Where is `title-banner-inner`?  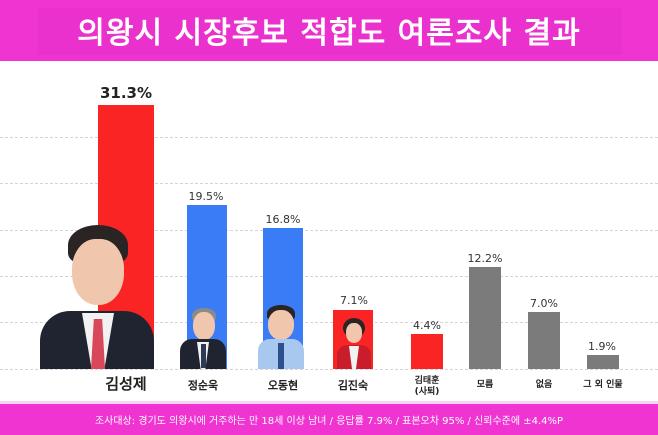
title-banner-inner is located at coordinates (330, 31).